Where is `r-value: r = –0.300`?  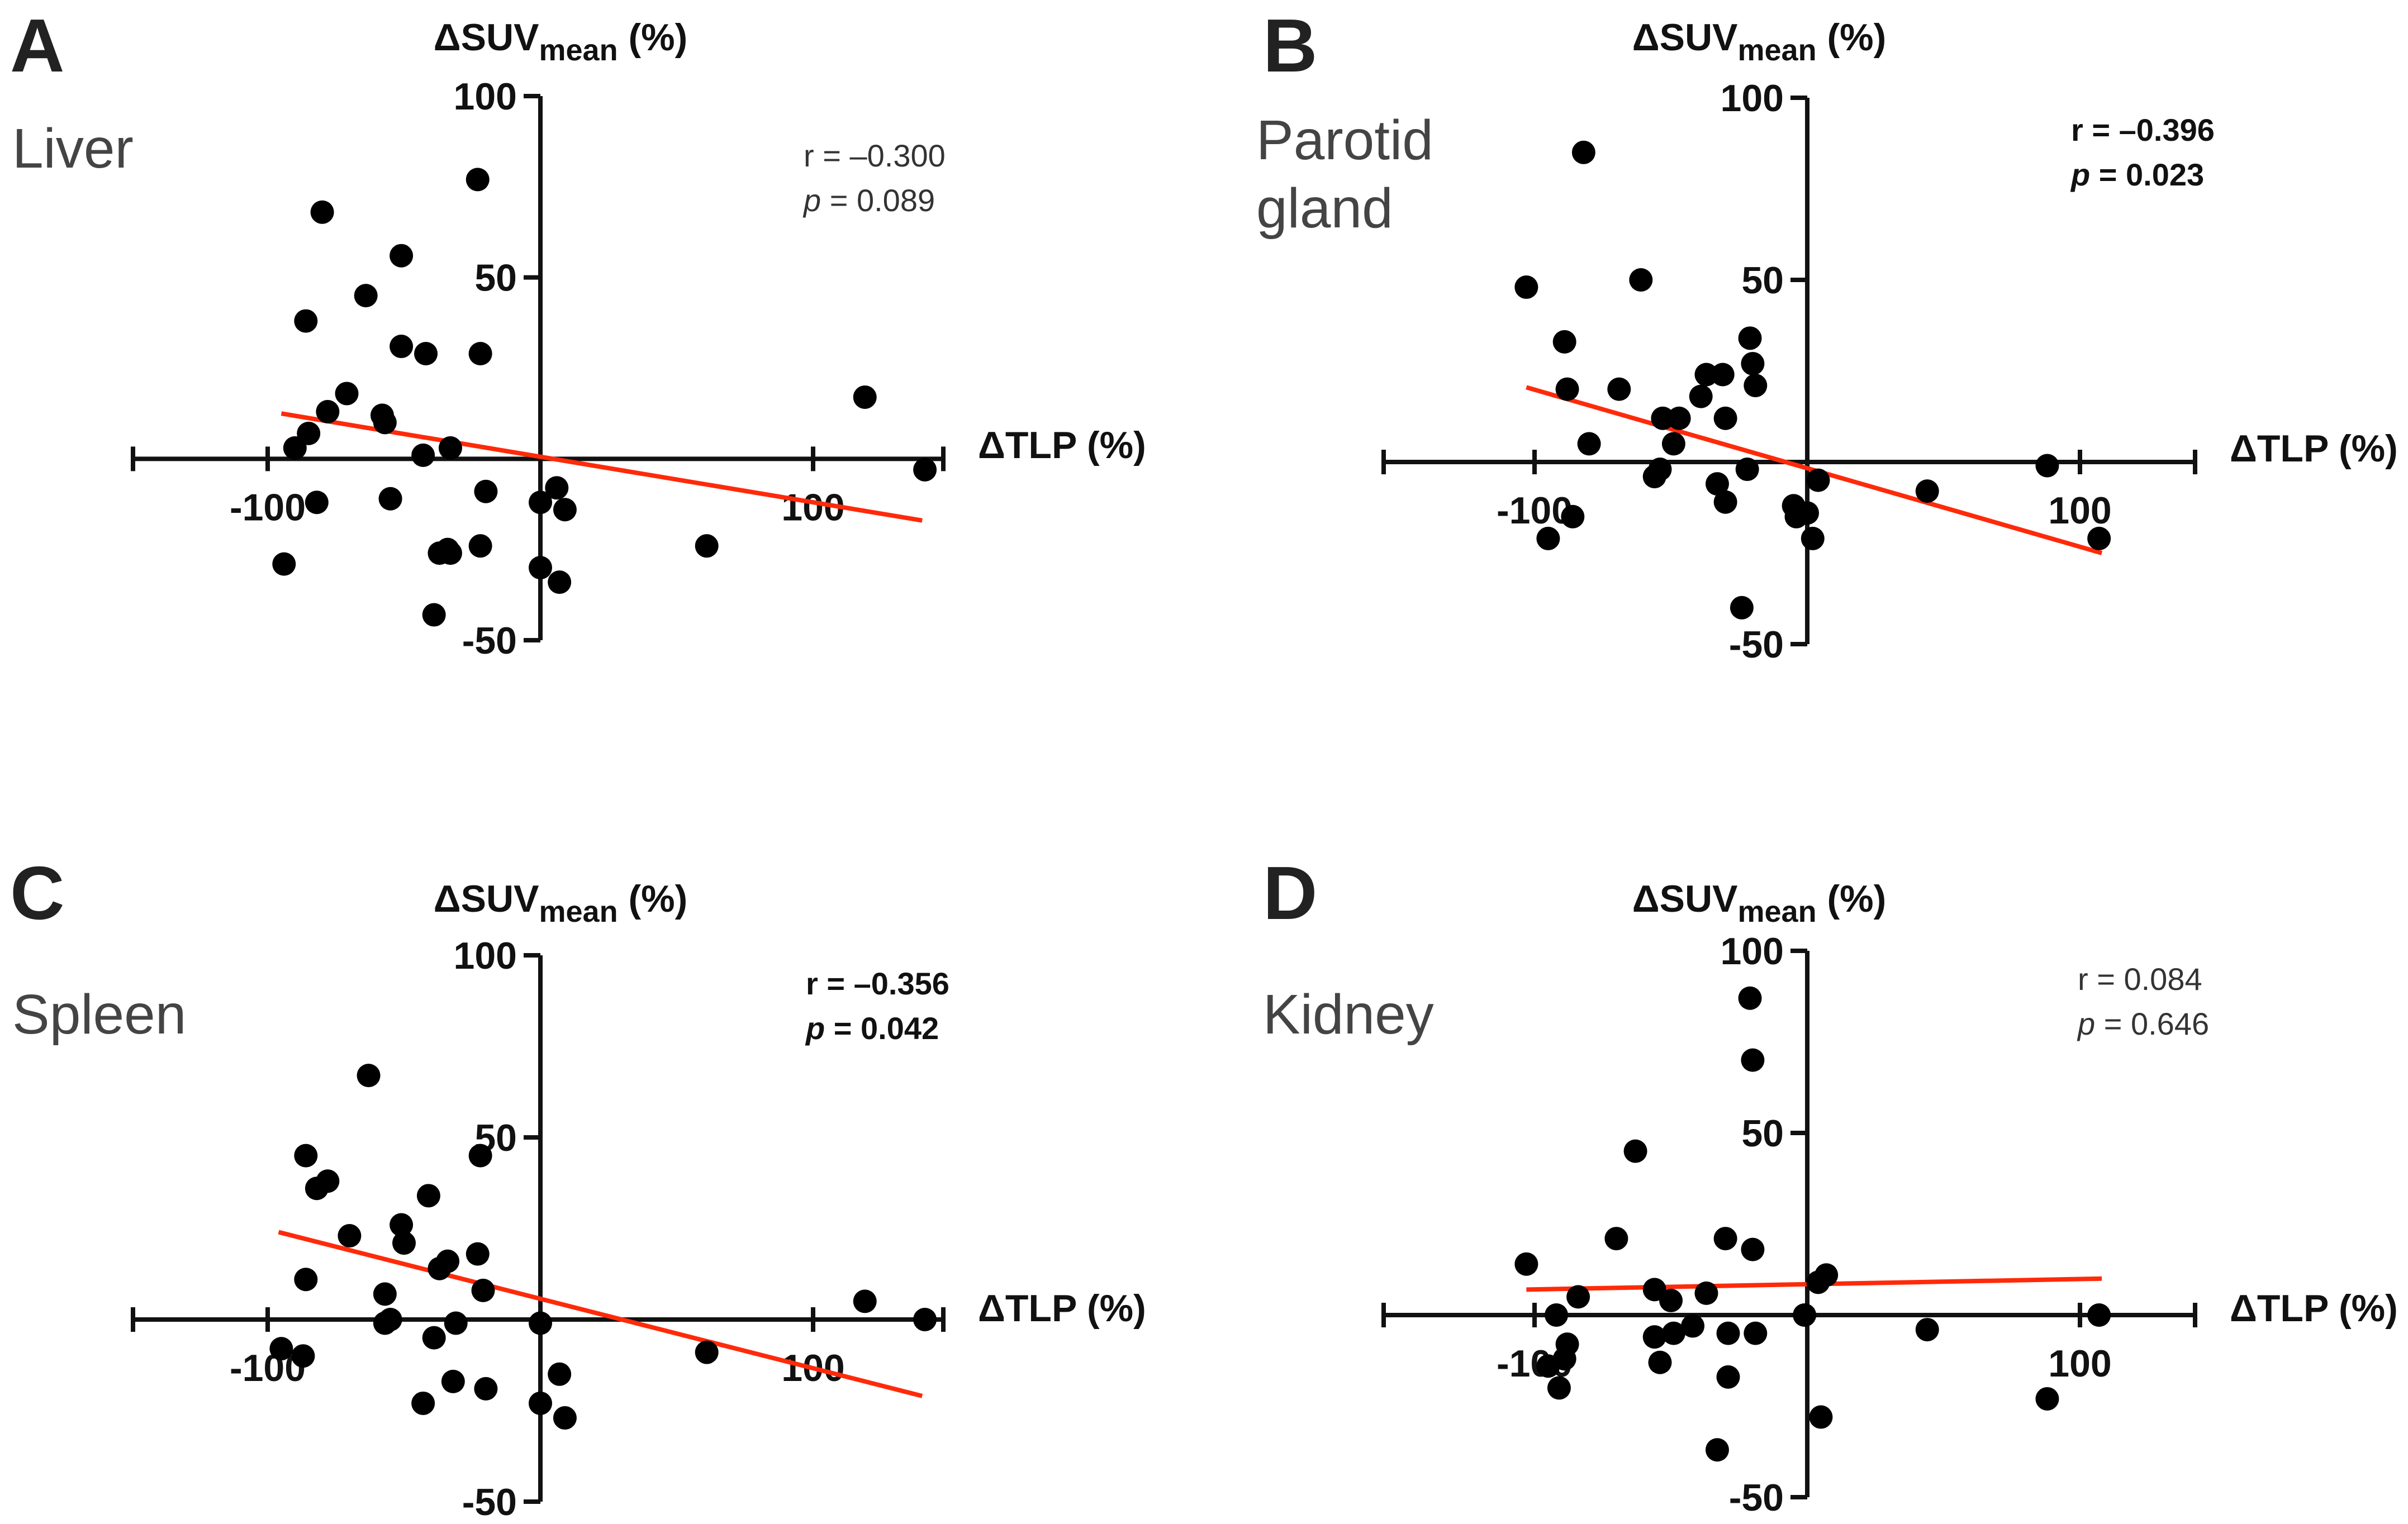
r-value: r = –0.300 is located at coordinates (875, 155).